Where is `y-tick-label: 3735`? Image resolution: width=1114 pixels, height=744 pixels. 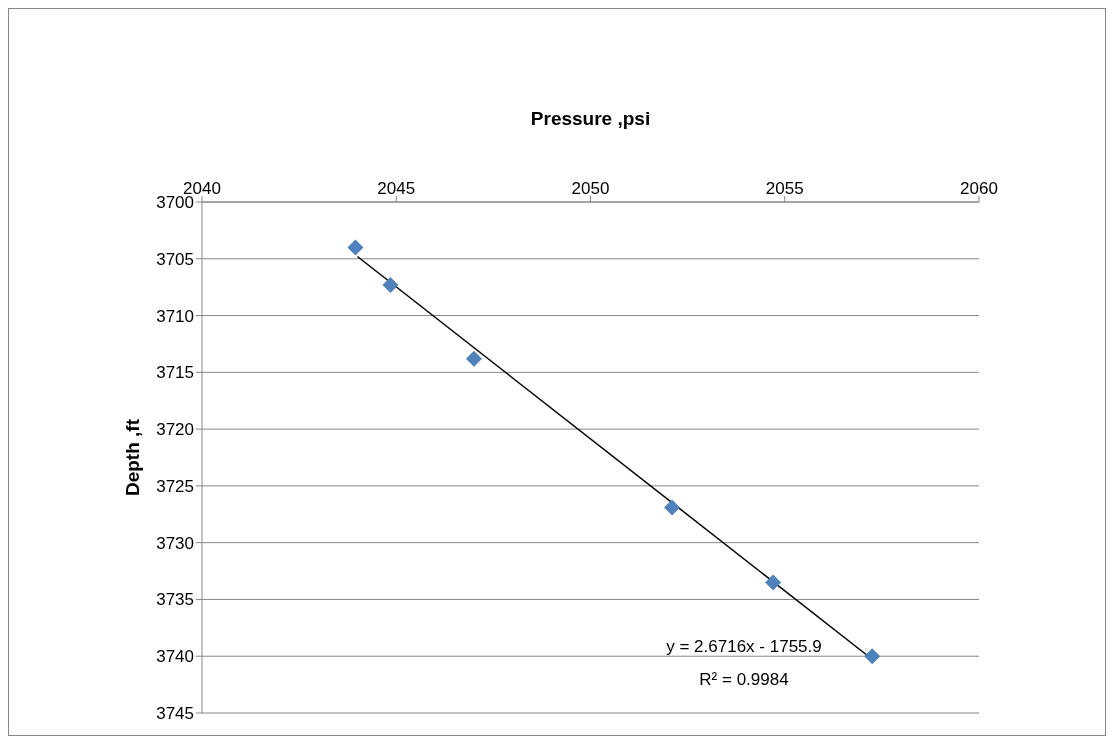
y-tick-label: 3735 is located at coordinates (175, 600).